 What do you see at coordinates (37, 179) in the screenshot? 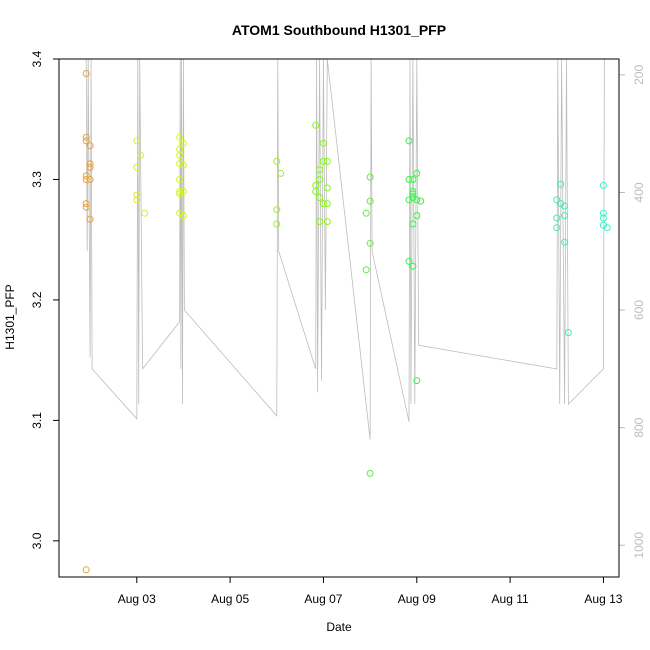
I see `y-tick-label: 3.3` at bounding box center [37, 179].